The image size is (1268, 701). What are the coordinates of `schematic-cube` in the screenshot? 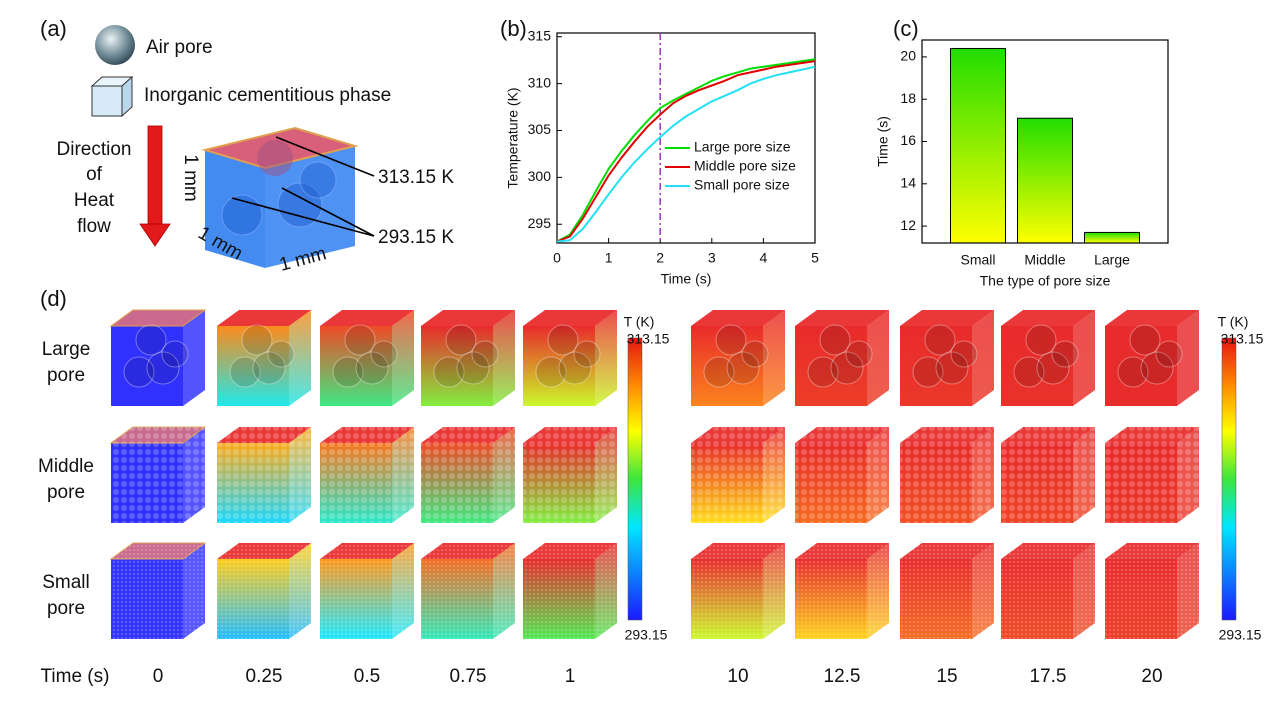 It's located at (288, 197).